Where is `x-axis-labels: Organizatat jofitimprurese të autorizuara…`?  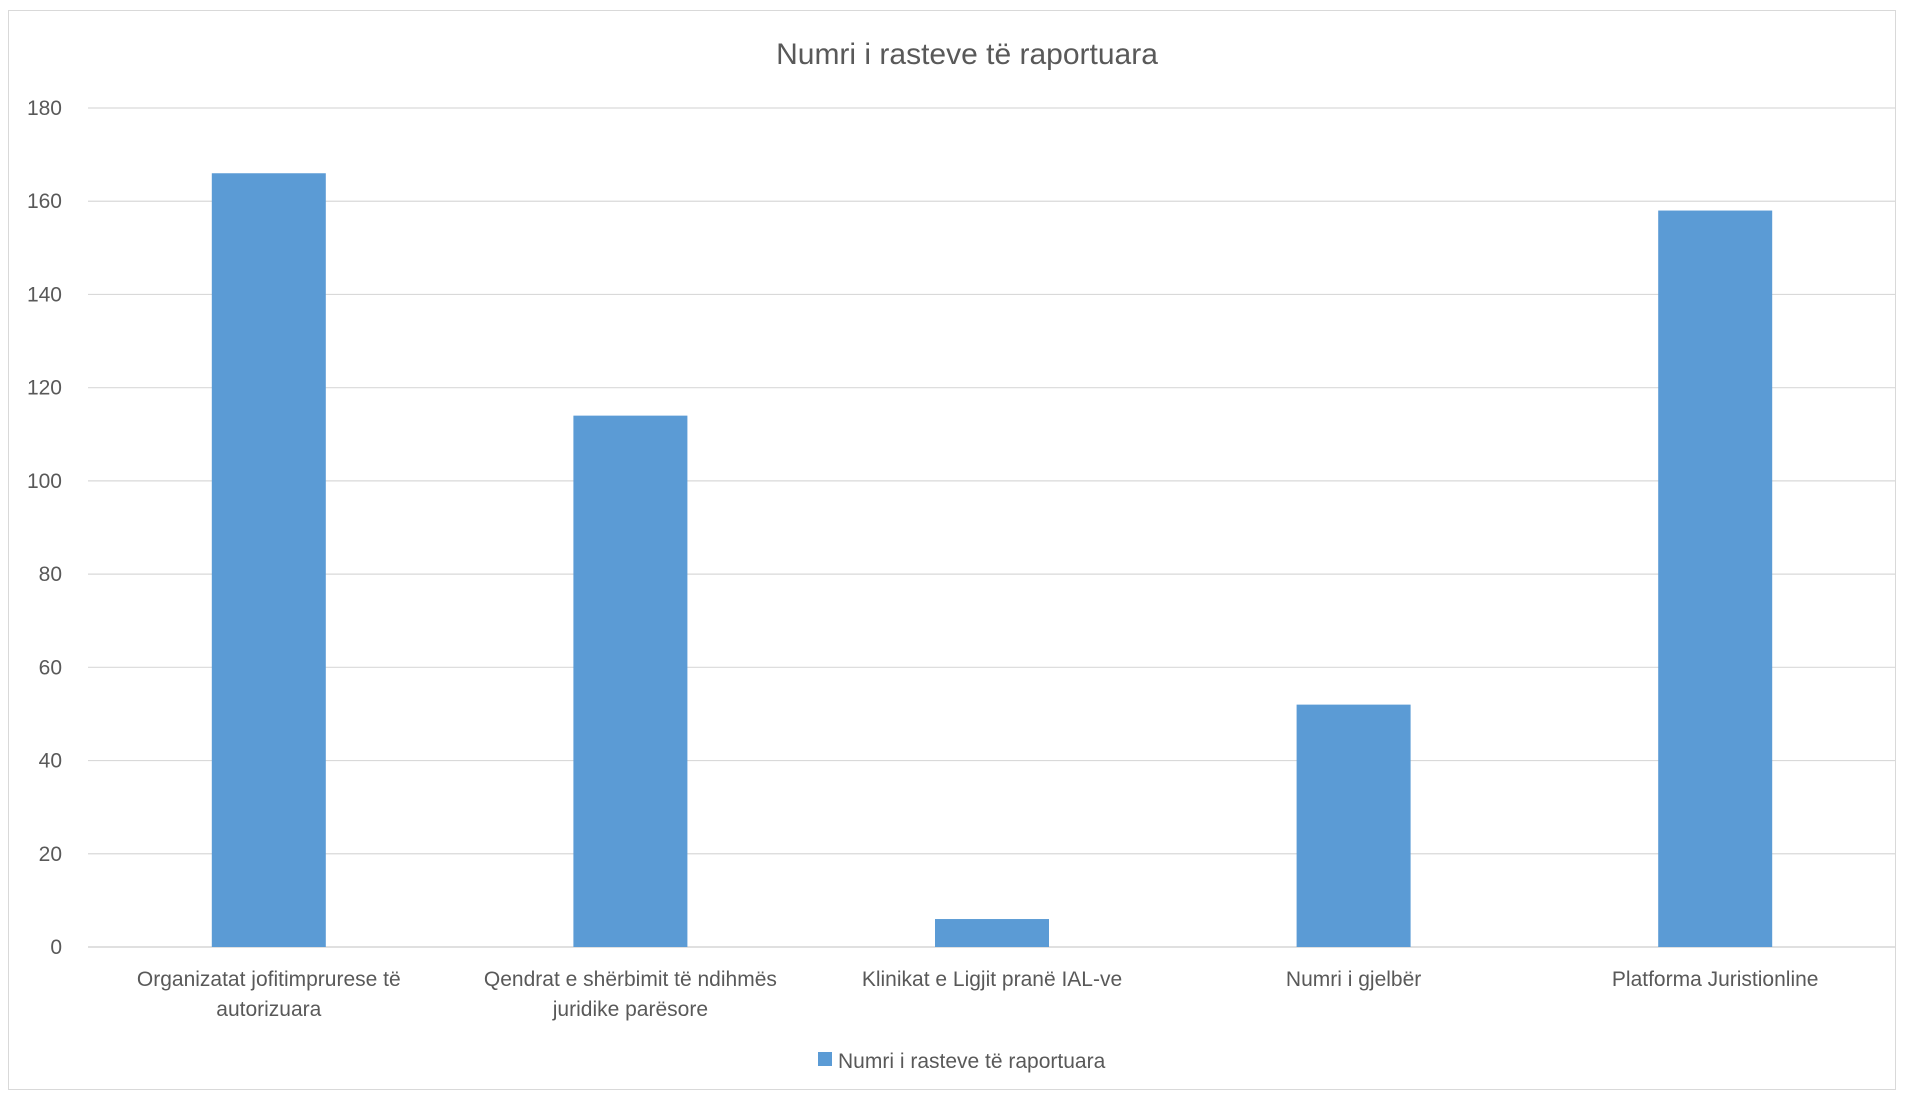 x-axis-labels: Organizatat jofitimprurese të autorizuara… is located at coordinates (978, 994).